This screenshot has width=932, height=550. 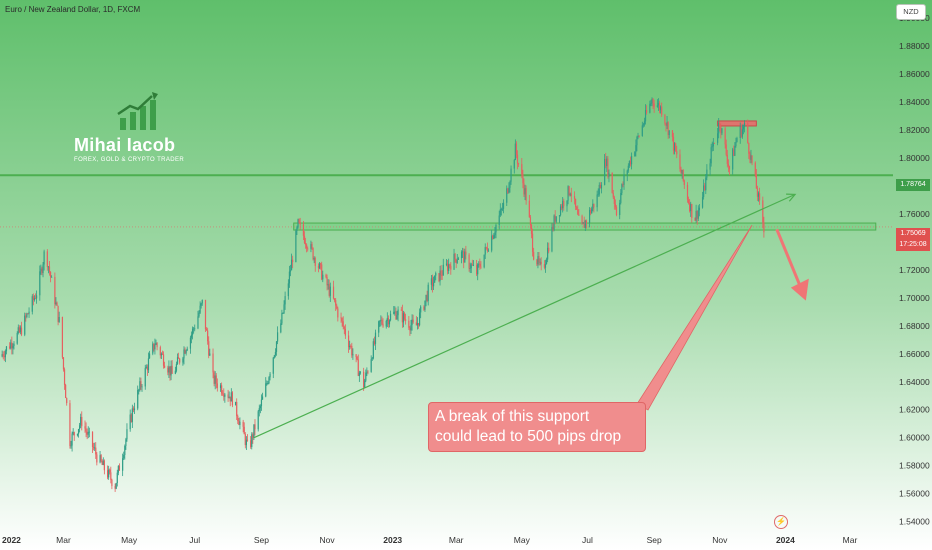 I want to click on x-tick-label: May, so click(x=129, y=540).